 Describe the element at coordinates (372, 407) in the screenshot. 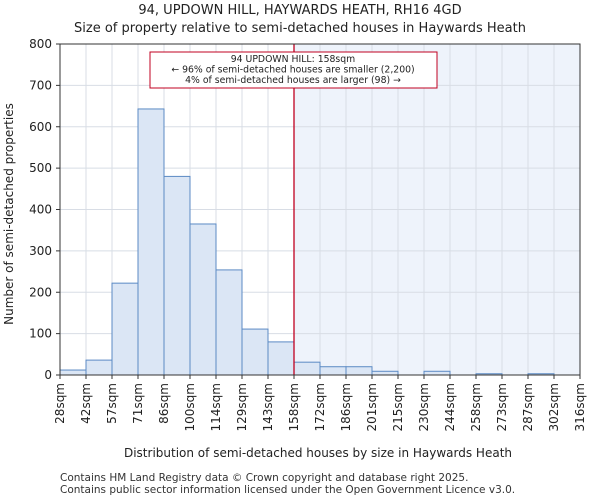

I see `x-tick-label: 201sqm` at that location.